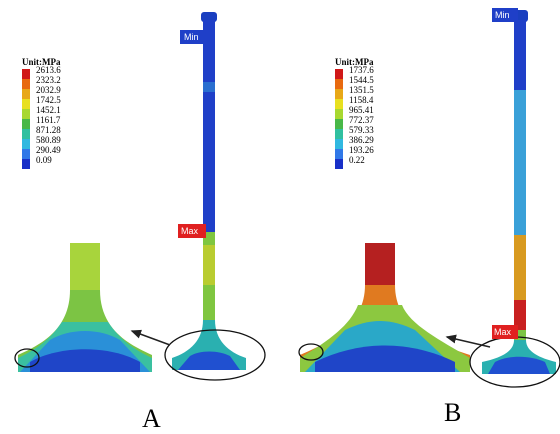 Image resolution: width=560 pixels, height=434 pixels. What do you see at coordinates (209, 191) in the screenshot?
I see `valve-a` at bounding box center [209, 191].